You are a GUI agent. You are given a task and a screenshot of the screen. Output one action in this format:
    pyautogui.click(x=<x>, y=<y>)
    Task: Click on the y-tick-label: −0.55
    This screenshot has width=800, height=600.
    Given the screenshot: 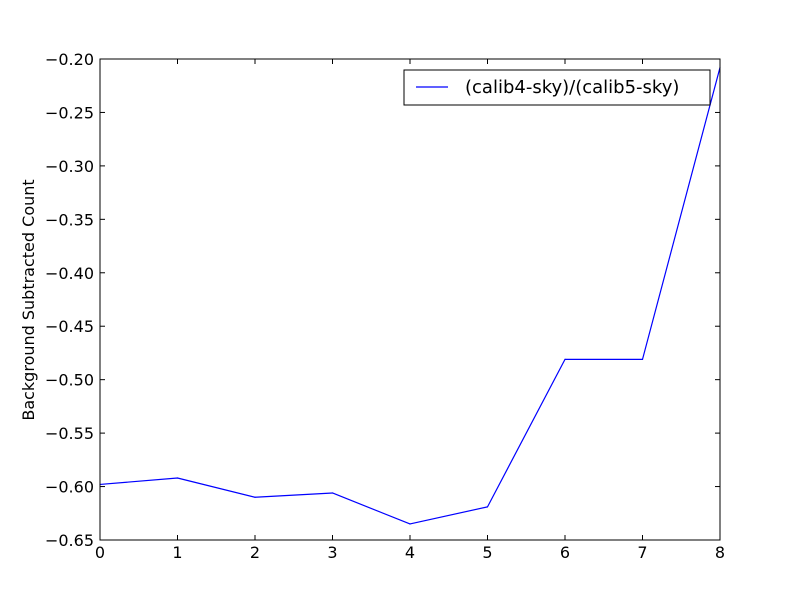 What is the action you would take?
    pyautogui.click(x=69, y=433)
    